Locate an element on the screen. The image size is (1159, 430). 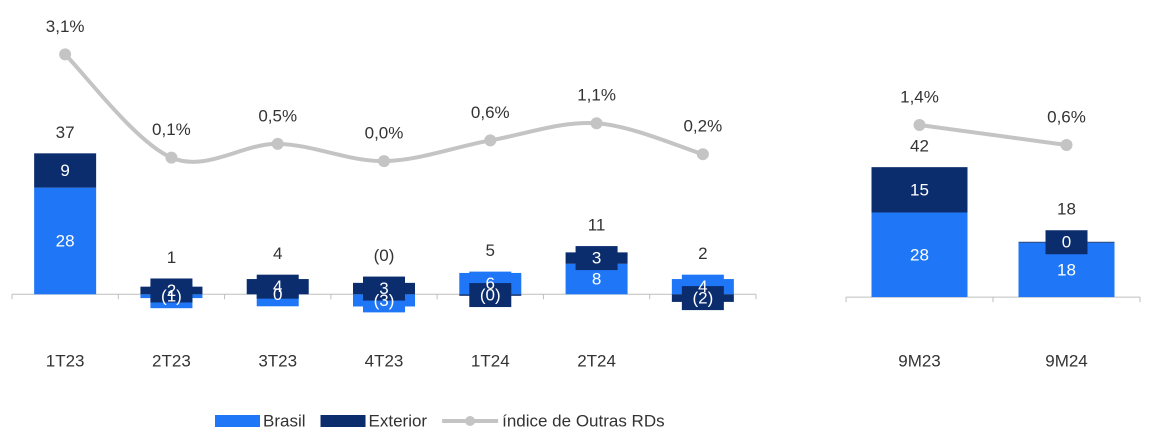
total-label: 4 is located at coordinates (277, 253).